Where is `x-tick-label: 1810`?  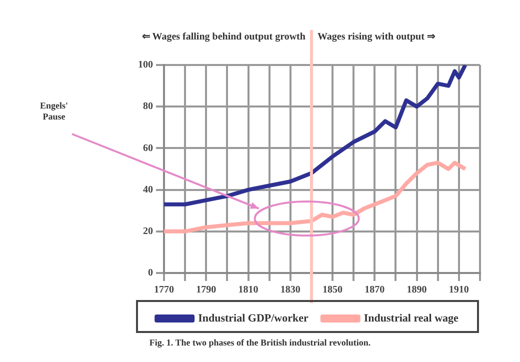
x-tick-label: 1810 is located at coordinates (248, 290).